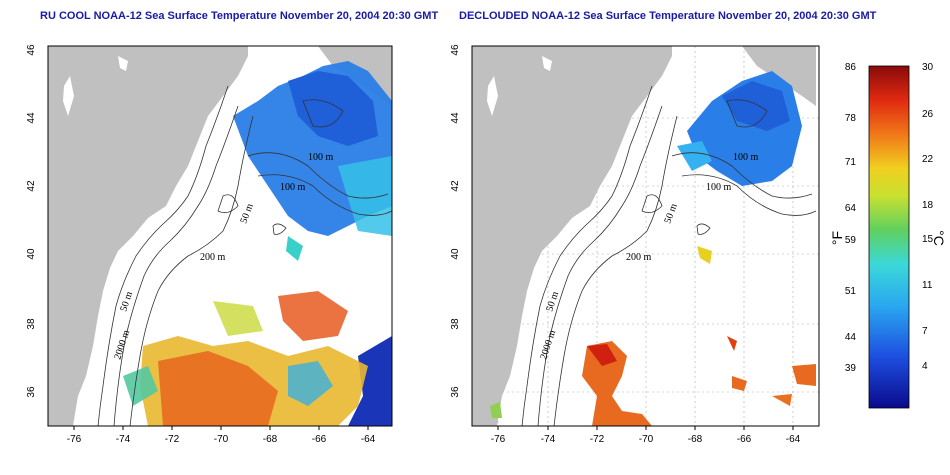 The height and width of the screenshot is (475, 950). What do you see at coordinates (368, 439) in the screenshot?
I see `left-x-tick: -64` at bounding box center [368, 439].